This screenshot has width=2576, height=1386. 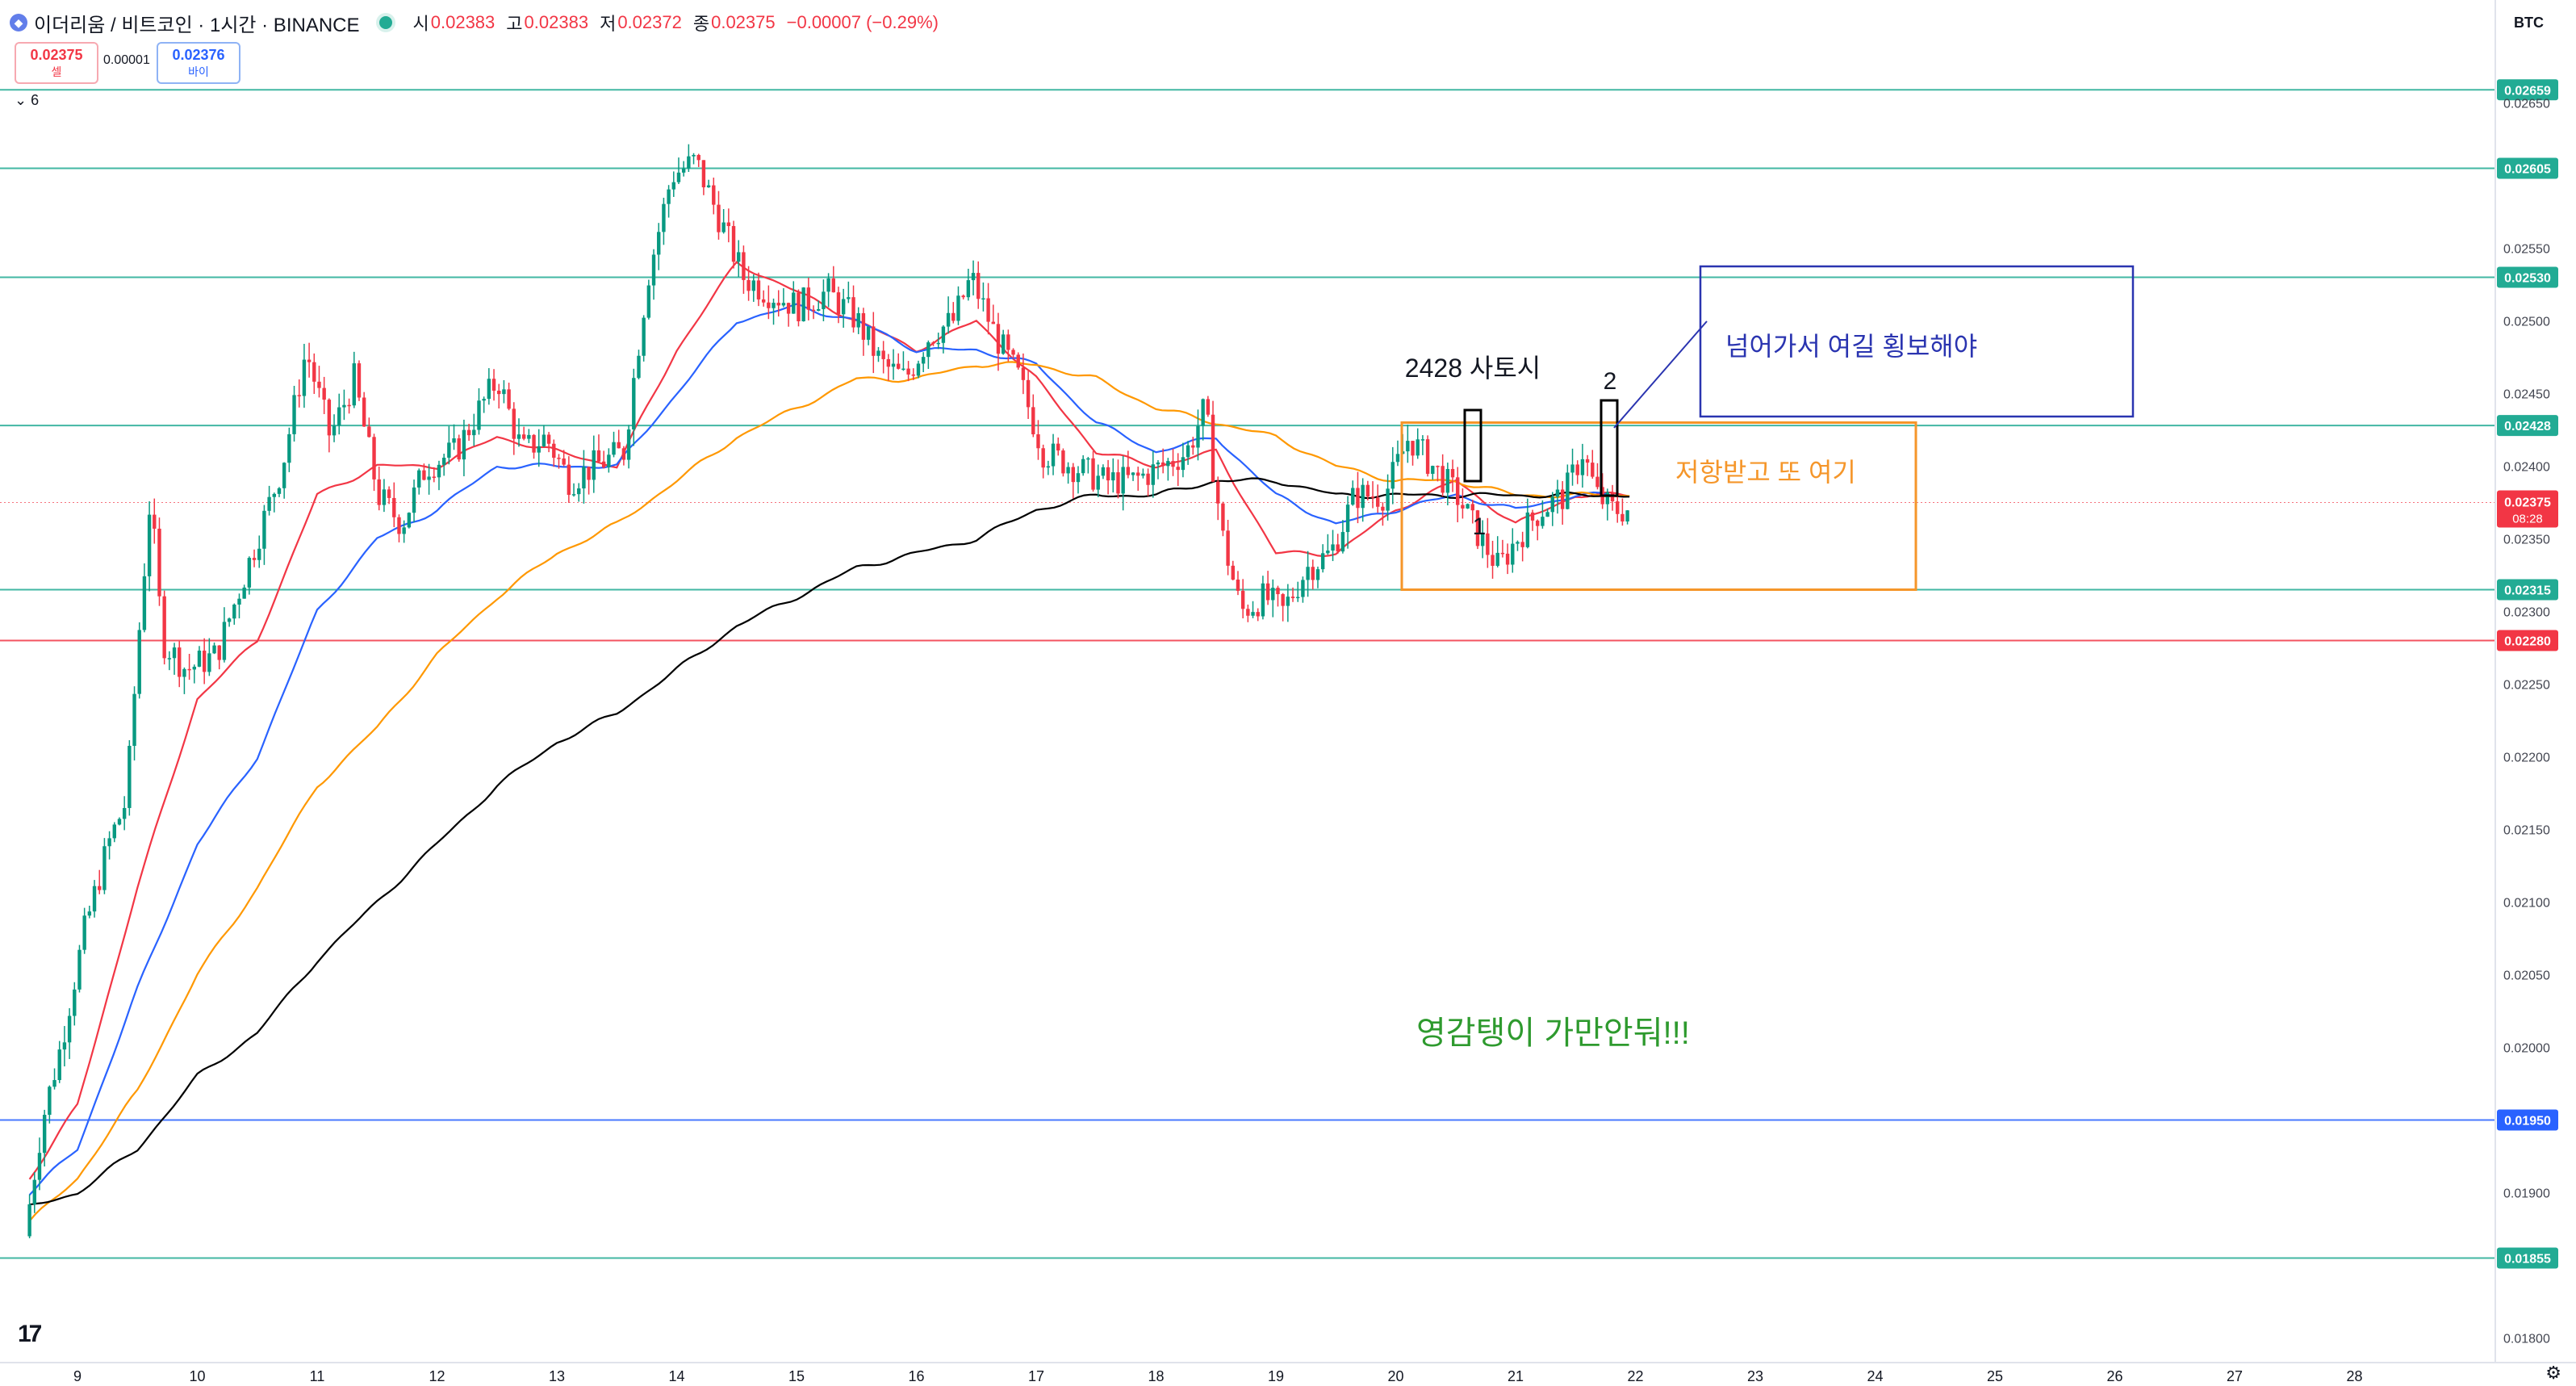 What do you see at coordinates (2553, 1373) in the screenshot?
I see `gear-icon: ⚙` at bounding box center [2553, 1373].